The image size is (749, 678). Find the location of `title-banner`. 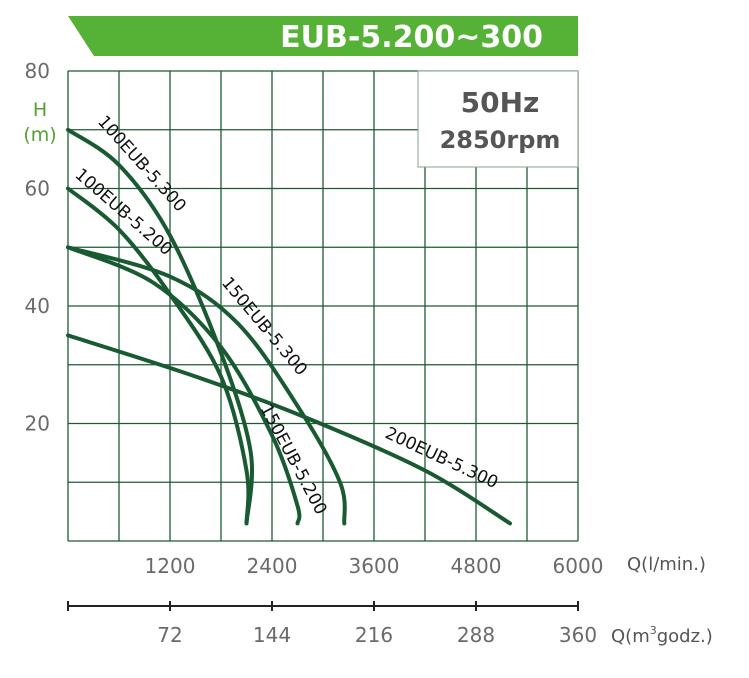

title-banner is located at coordinates (323, 36).